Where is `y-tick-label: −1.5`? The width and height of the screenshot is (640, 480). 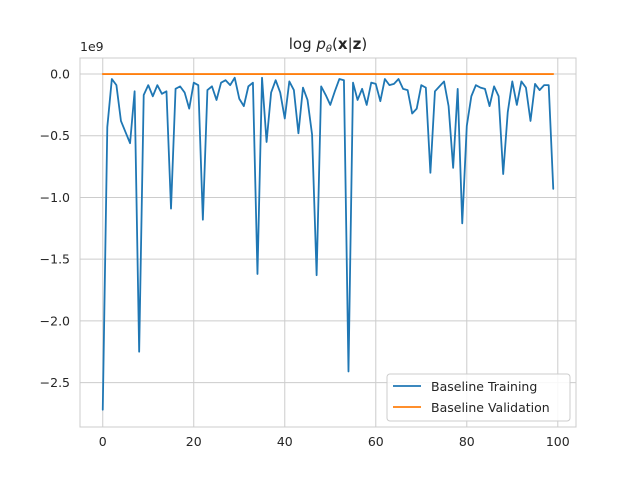 y-tick-label: −1.5 is located at coordinates (55, 259).